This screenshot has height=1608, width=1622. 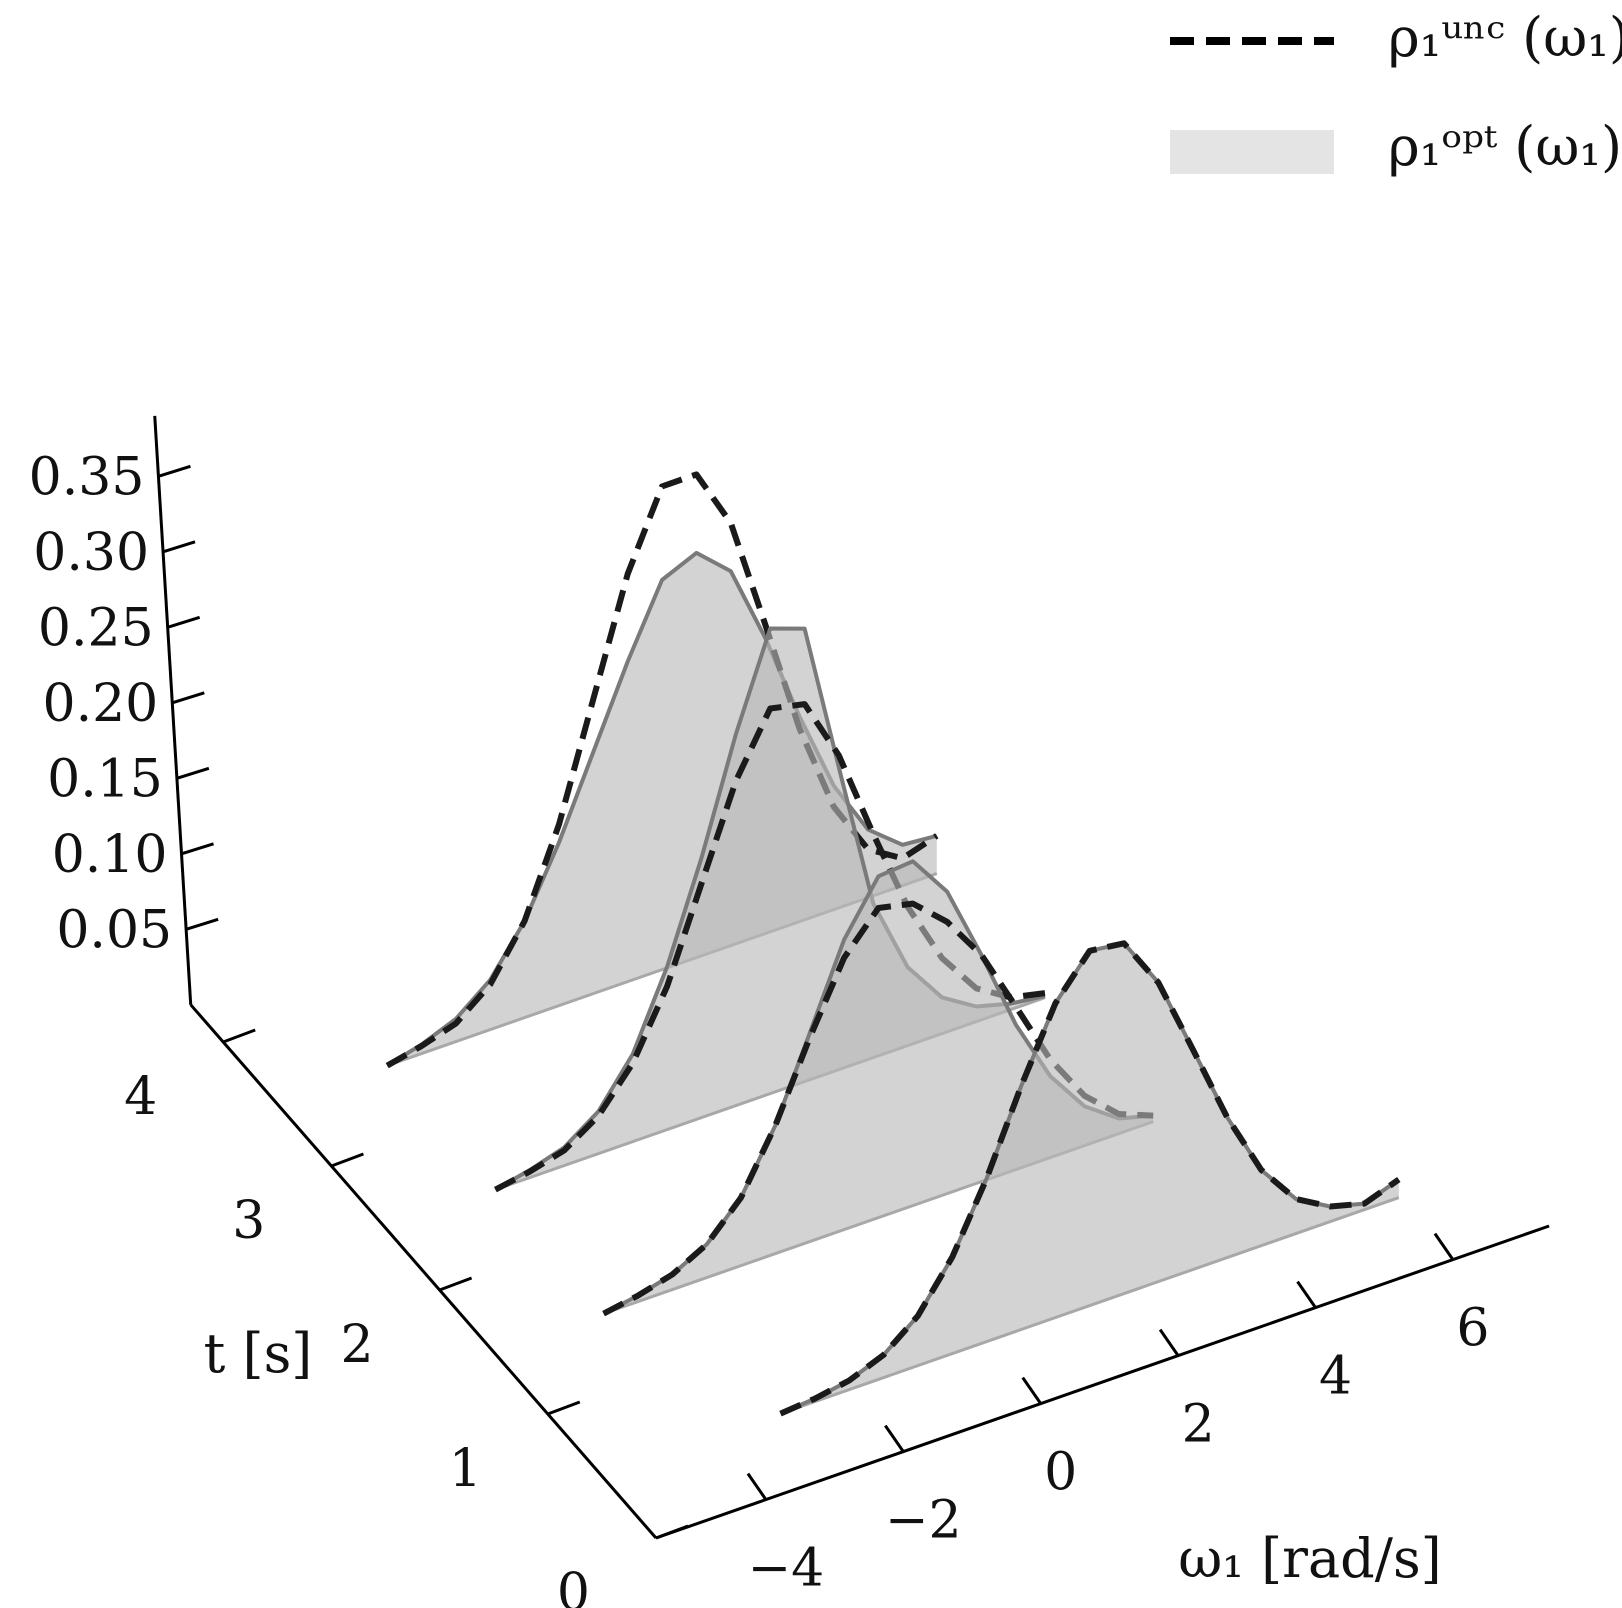 I want to click on opt-area-t-0.5, so click(x=1089, y=1178).